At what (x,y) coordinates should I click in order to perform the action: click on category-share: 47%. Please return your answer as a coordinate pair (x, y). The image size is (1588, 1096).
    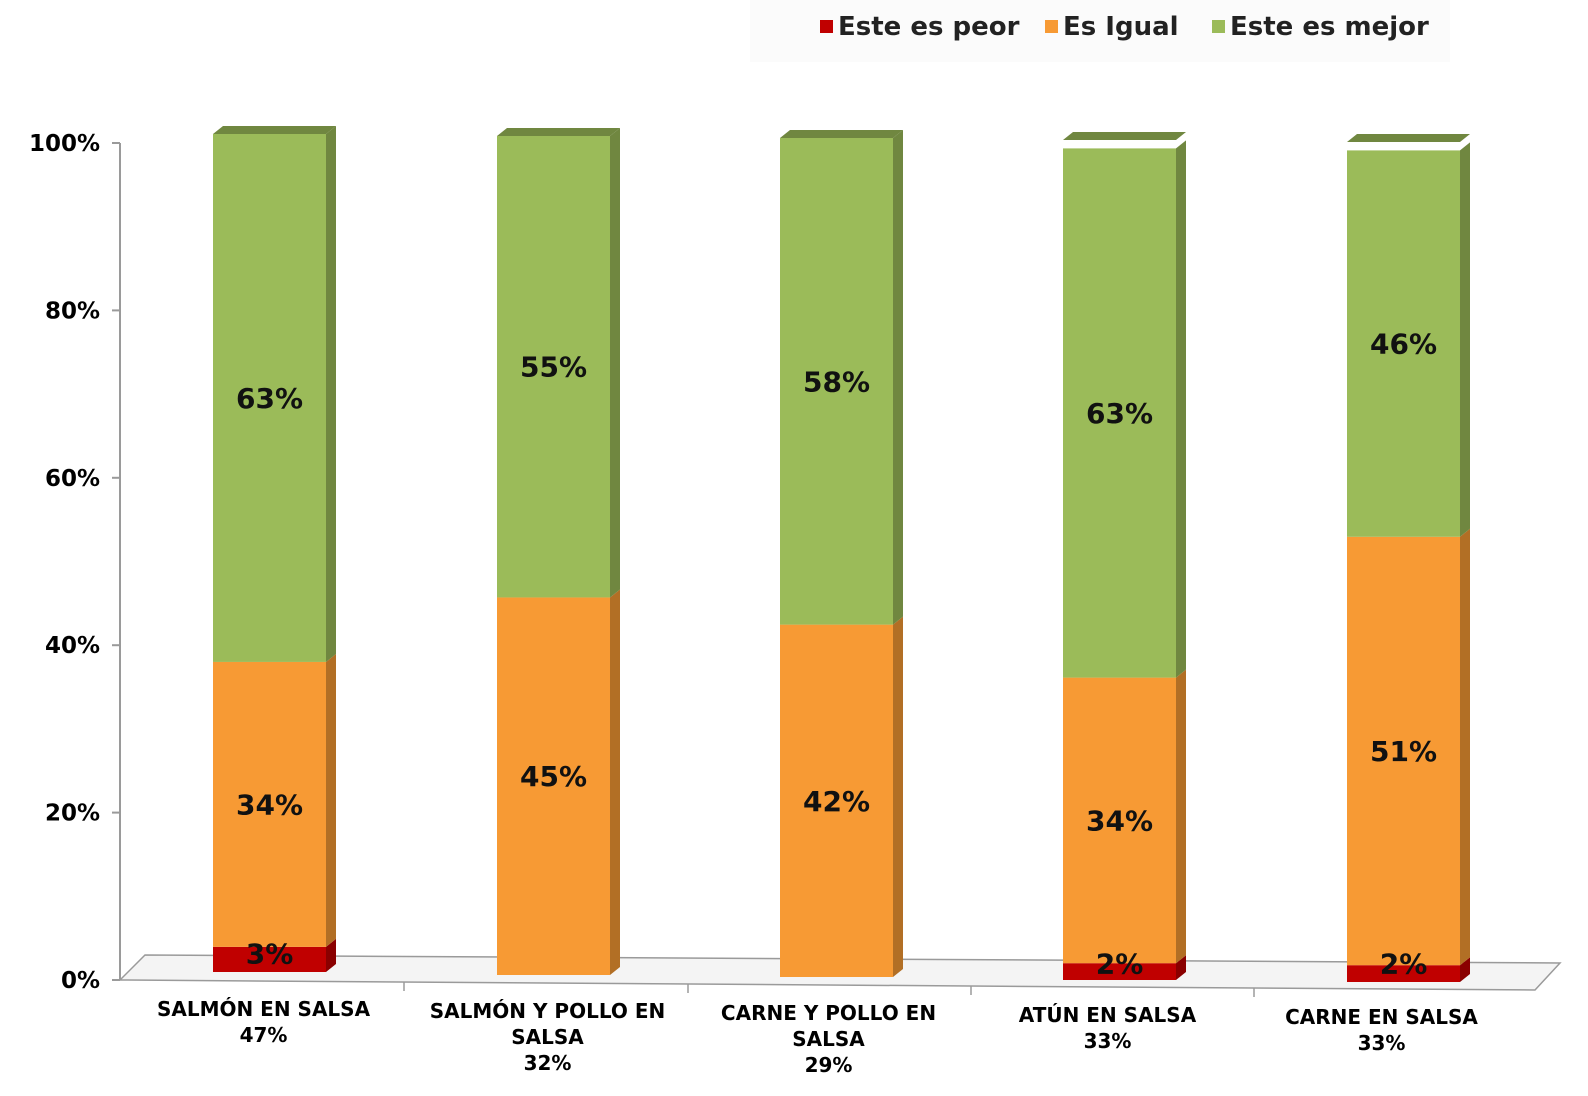
    Looking at the image, I should click on (264, 1035).